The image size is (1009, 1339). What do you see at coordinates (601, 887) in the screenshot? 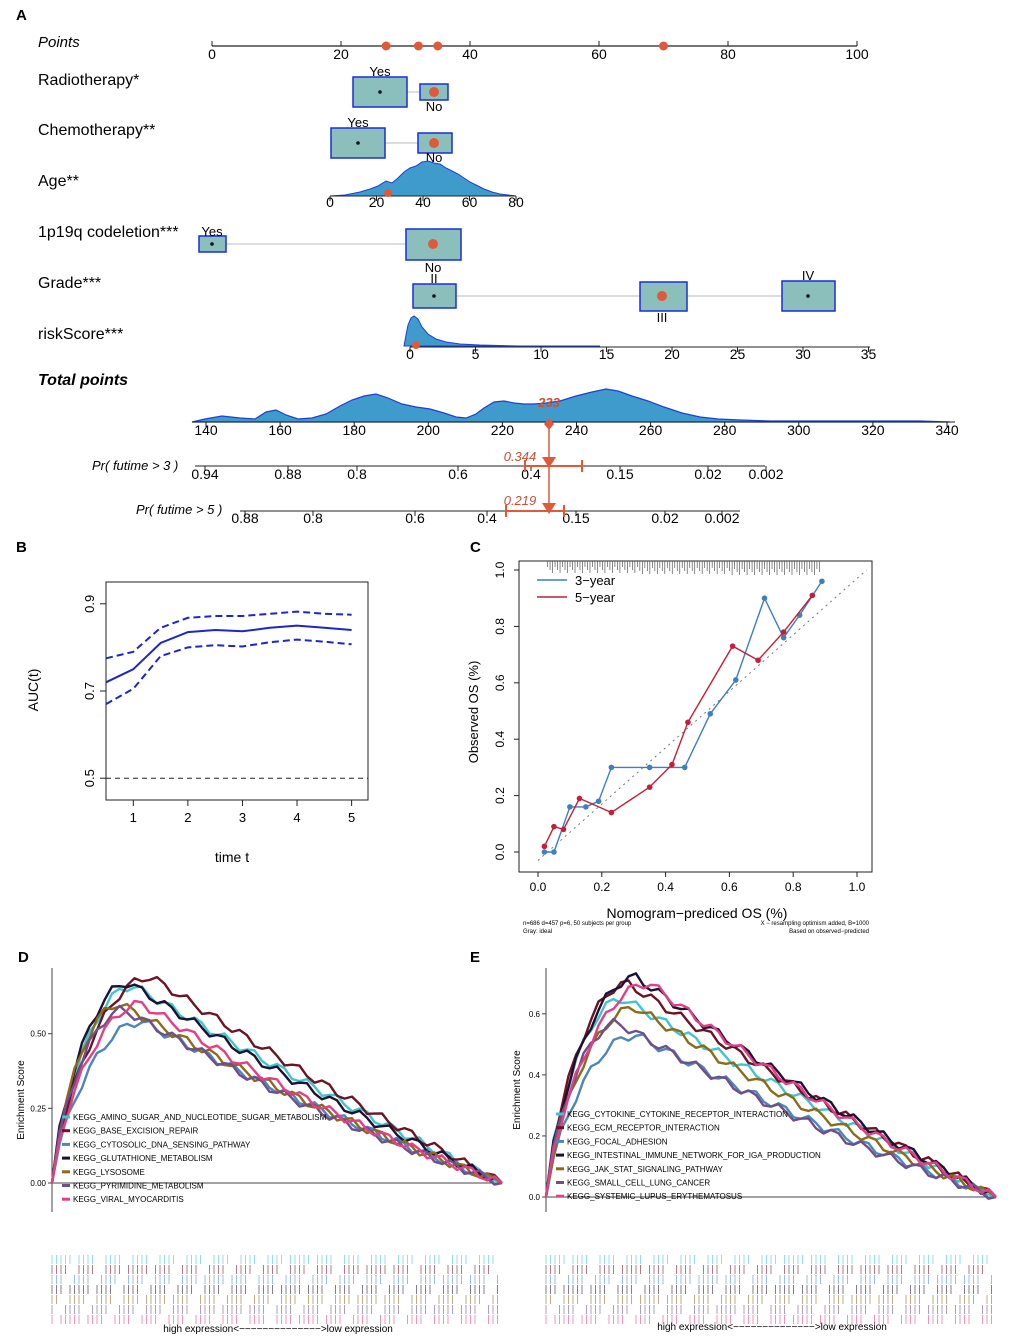
I see `calibration-xtick-label: 0.2` at bounding box center [601, 887].